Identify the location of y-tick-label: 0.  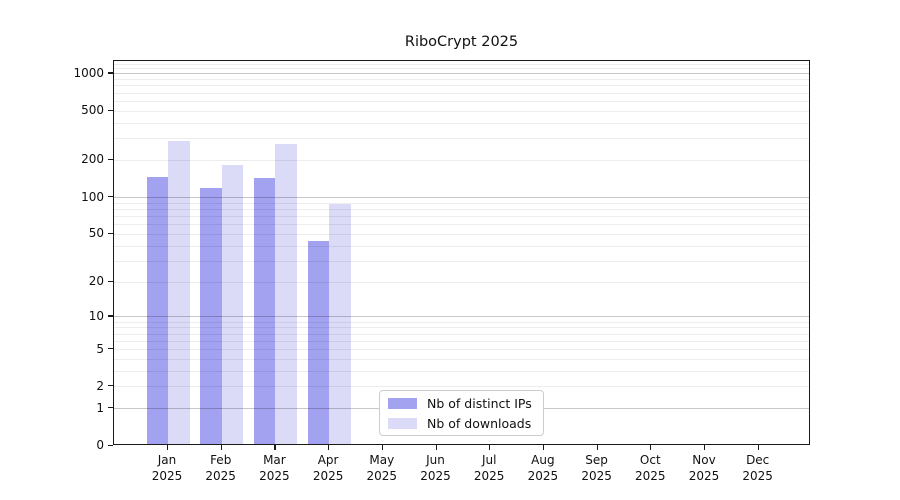
(100, 445).